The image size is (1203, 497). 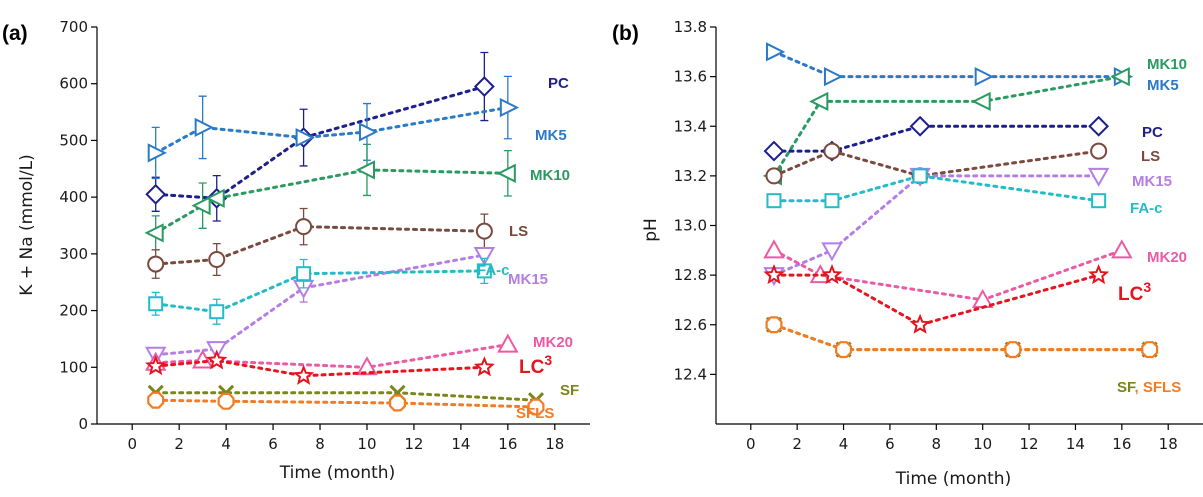 What do you see at coordinates (553, 342) in the screenshot?
I see `series-label-mk20: MK20` at bounding box center [553, 342].